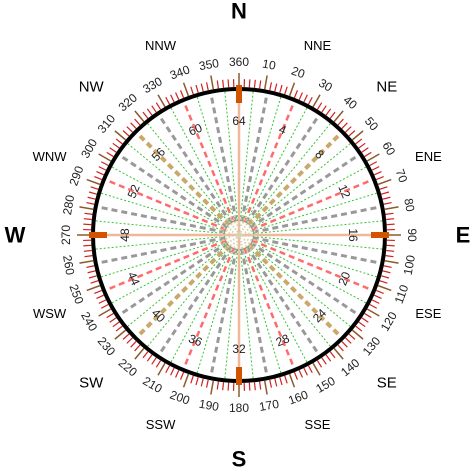 The height and width of the screenshot is (472, 474). I want to click on point-label-44: 44, so click(134, 279).